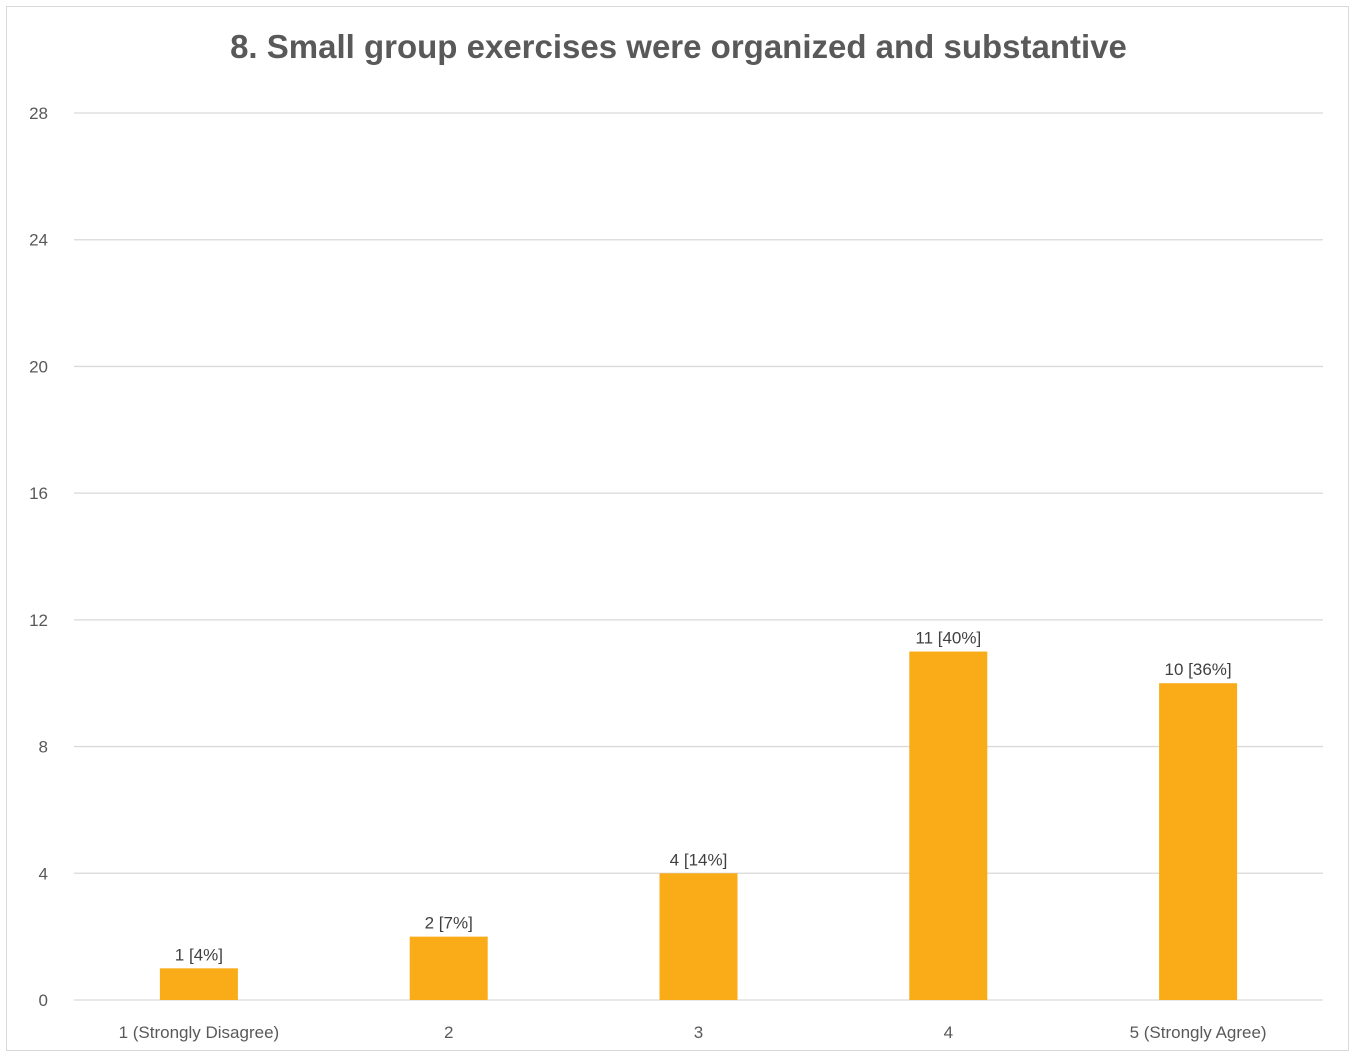  I want to click on data-label-2: 2 [7%], so click(449, 923).